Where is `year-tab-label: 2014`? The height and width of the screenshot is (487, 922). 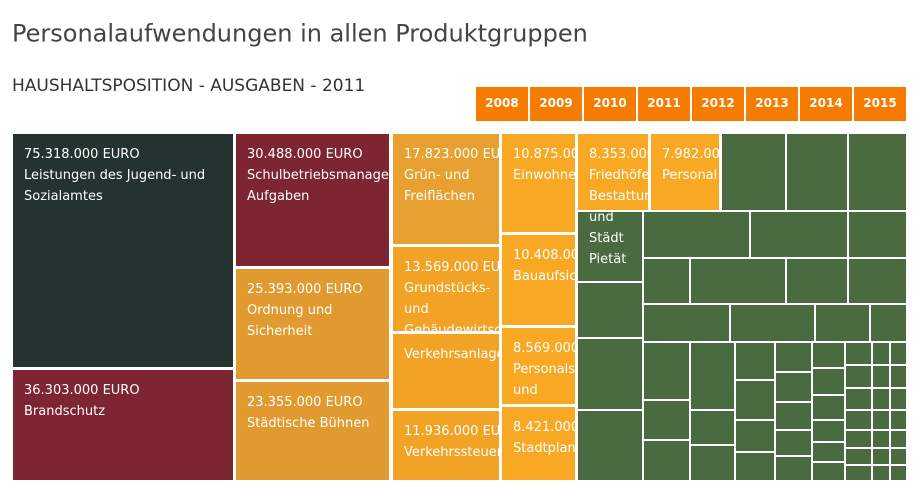
year-tab-label: 2014 is located at coordinates (825, 103).